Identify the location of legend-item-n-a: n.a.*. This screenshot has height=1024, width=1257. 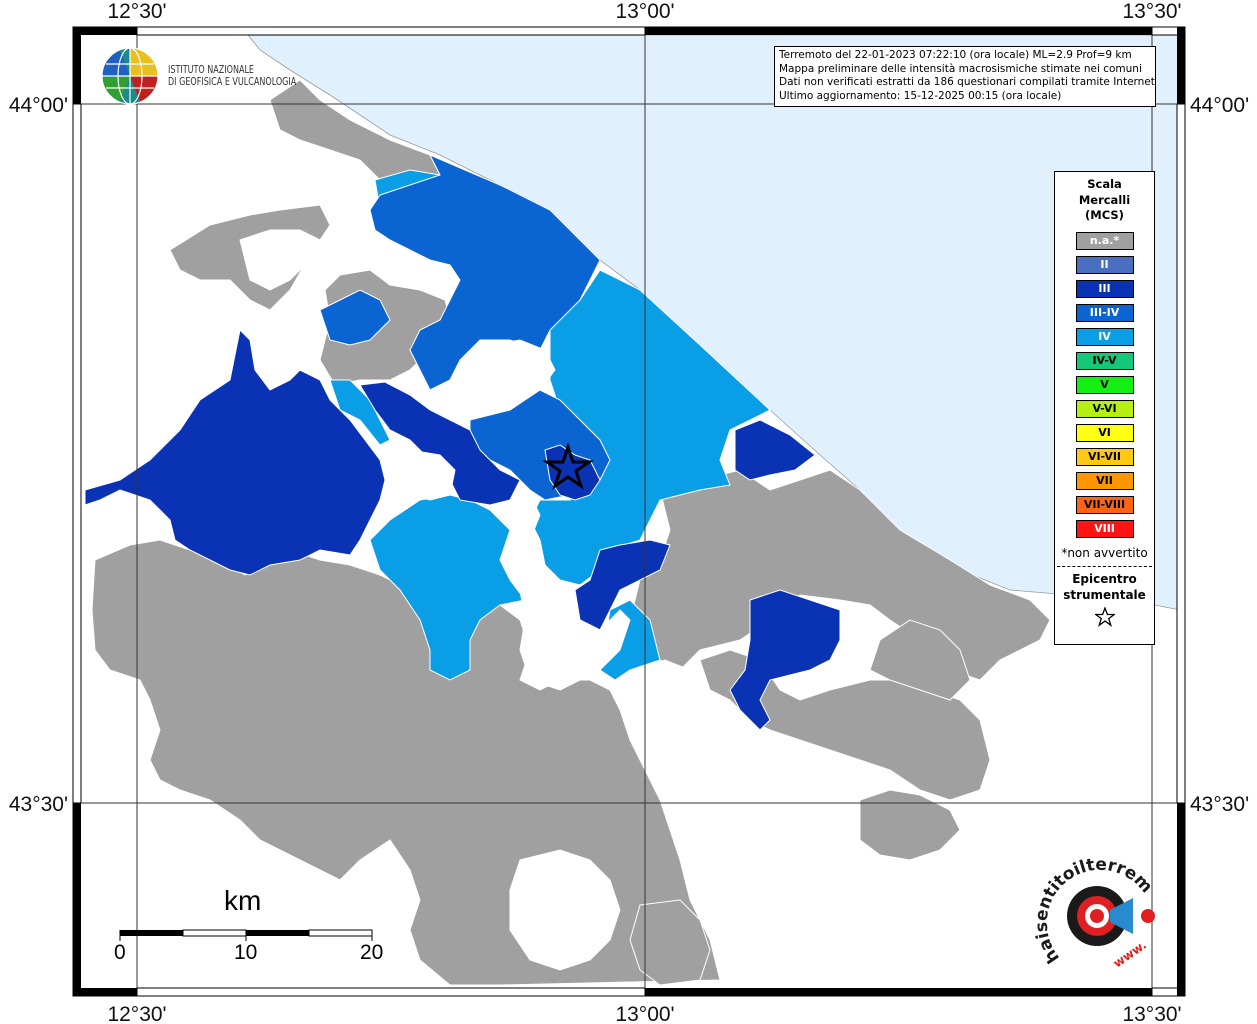
(1104, 240).